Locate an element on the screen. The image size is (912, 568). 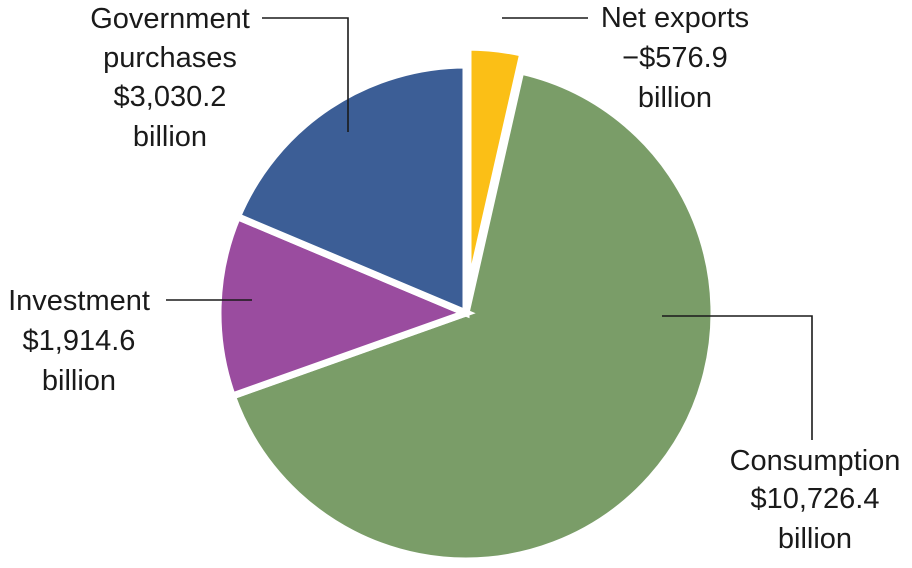
label-investment-line-3: billion is located at coordinates (79, 381).